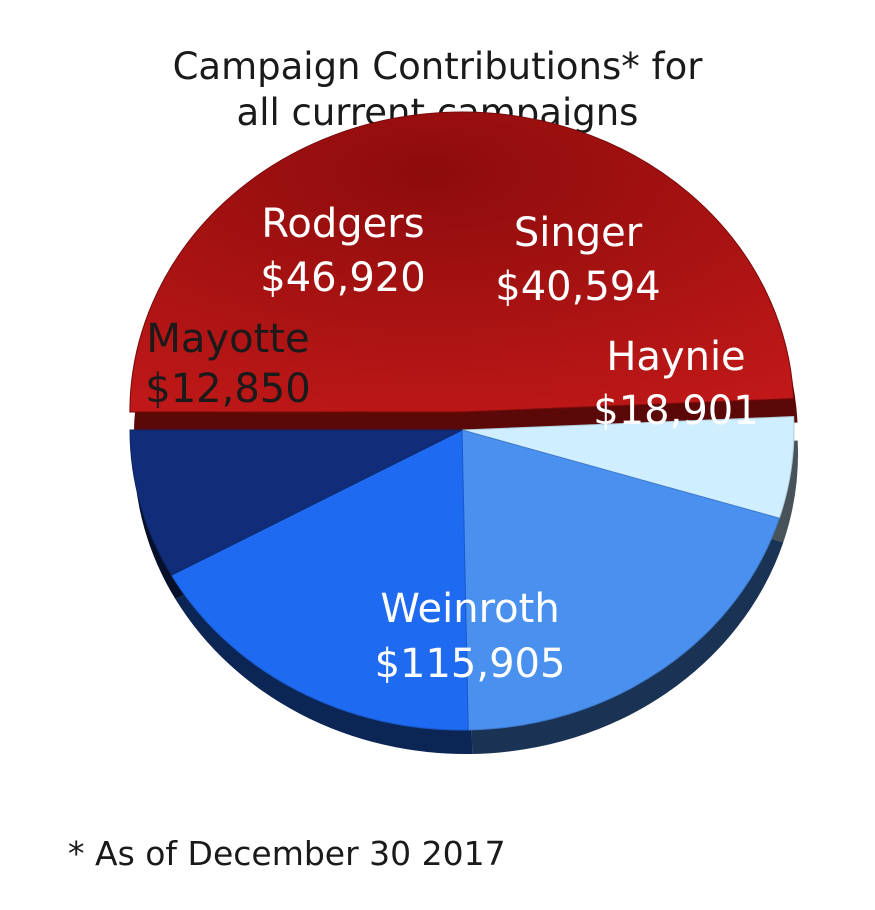 Image resolution: width=875 pixels, height=910 pixels. I want to click on chart-title-line-1: Campaign Contributions* for, so click(437, 66).